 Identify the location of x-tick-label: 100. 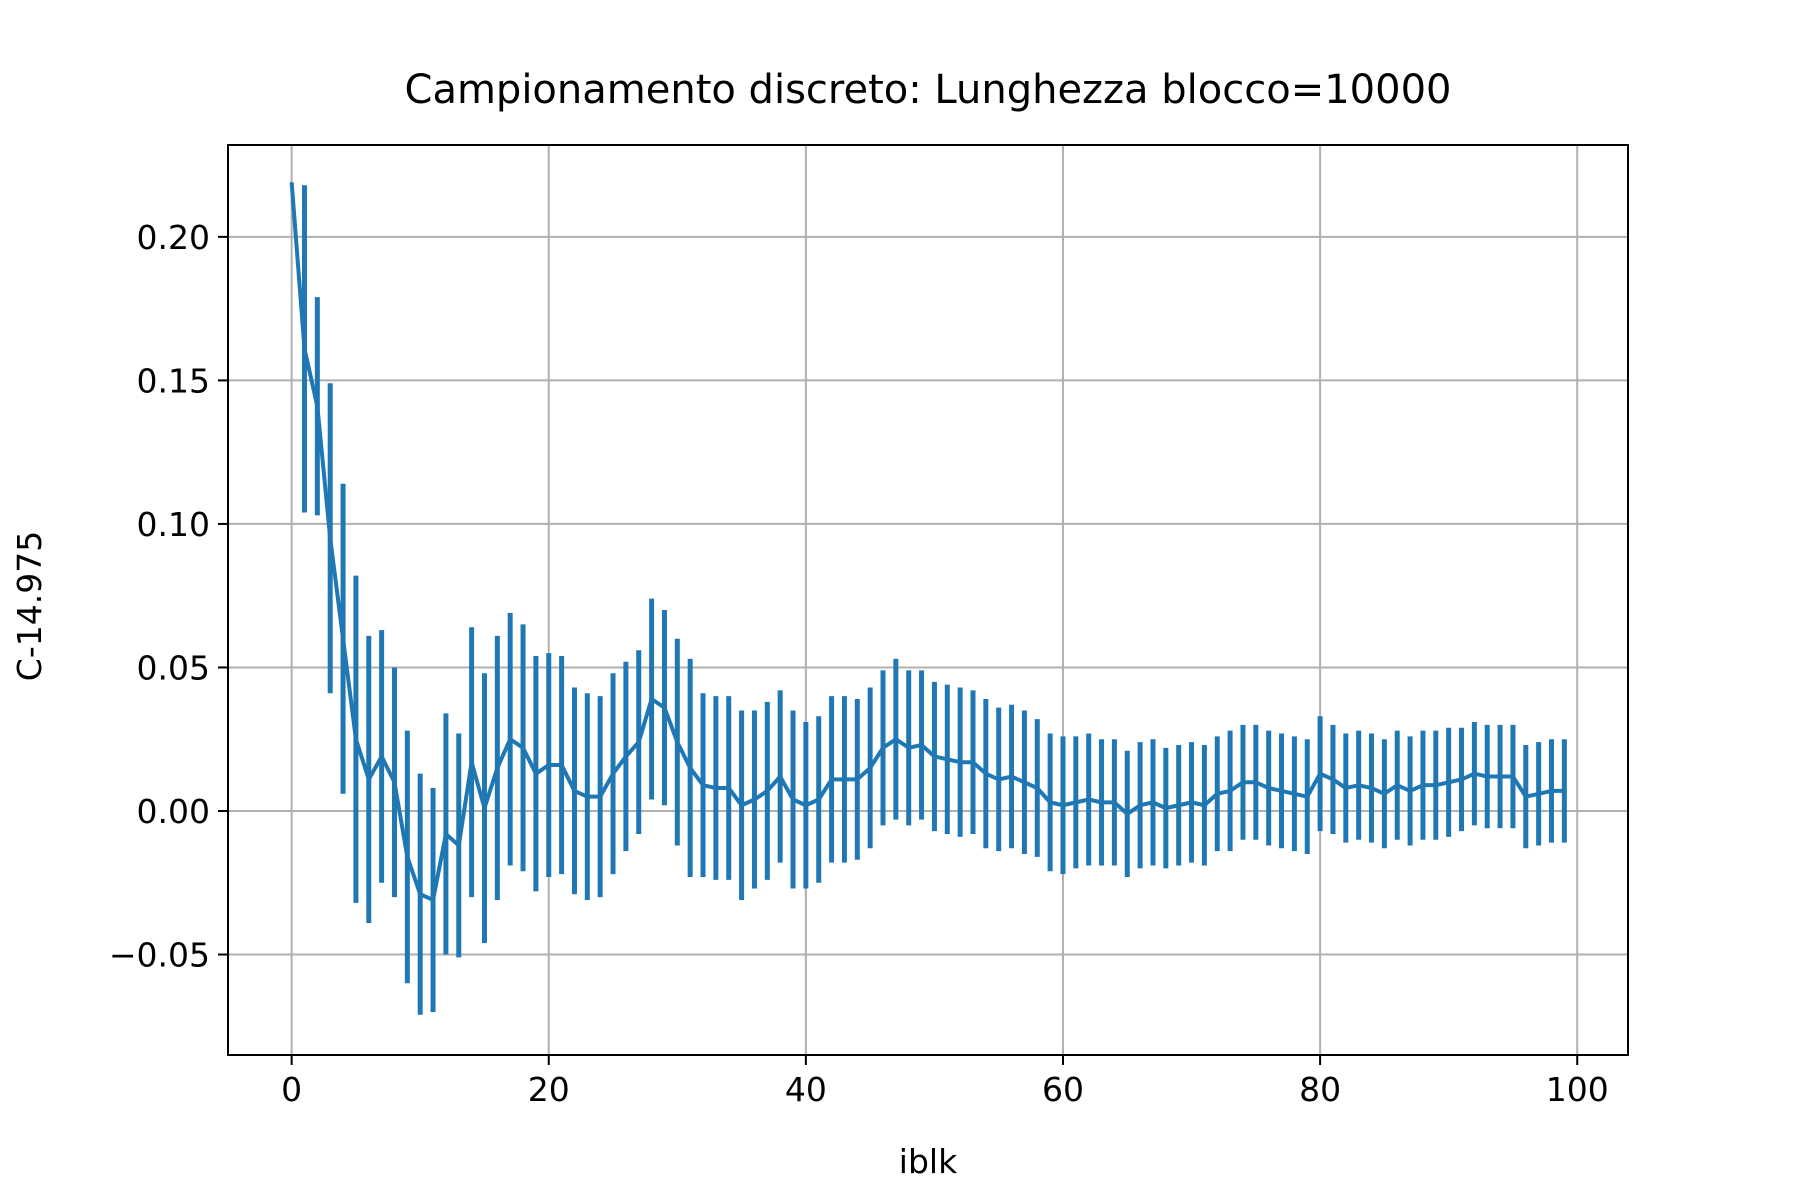
(1577, 1089).